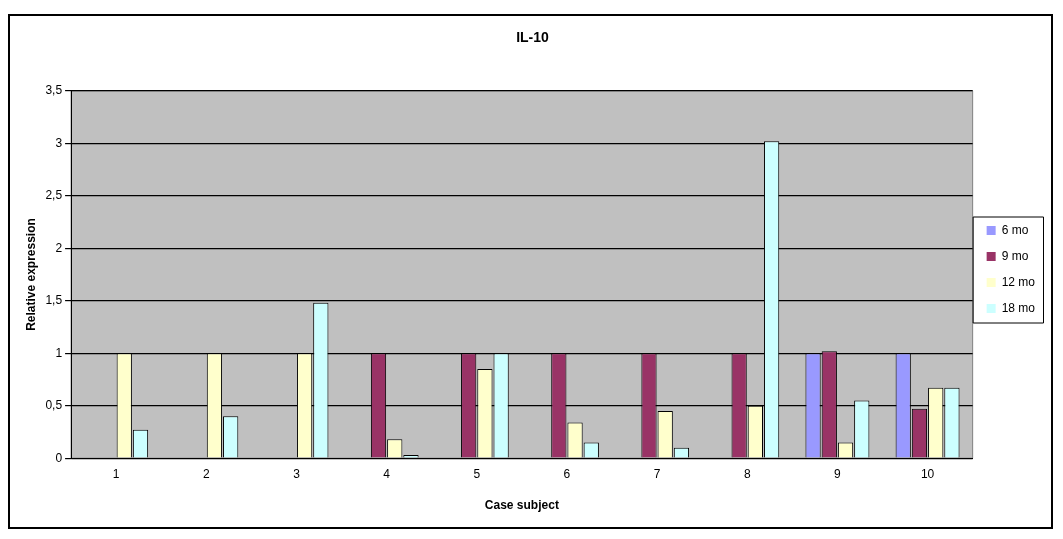 The image size is (1063, 539). Describe the element at coordinates (1015, 255) in the screenshot. I see `legend-label: 9 mo` at that location.